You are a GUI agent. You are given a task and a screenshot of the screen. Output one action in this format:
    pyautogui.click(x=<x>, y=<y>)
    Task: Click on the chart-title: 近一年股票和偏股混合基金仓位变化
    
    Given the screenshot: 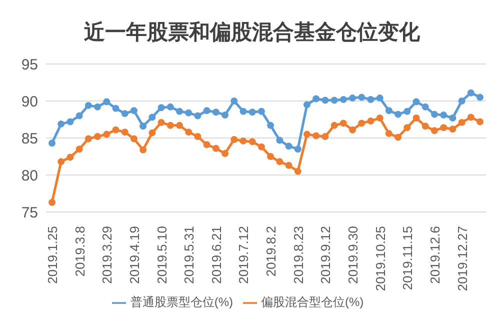 What is the action you would take?
    pyautogui.click(x=252, y=32)
    